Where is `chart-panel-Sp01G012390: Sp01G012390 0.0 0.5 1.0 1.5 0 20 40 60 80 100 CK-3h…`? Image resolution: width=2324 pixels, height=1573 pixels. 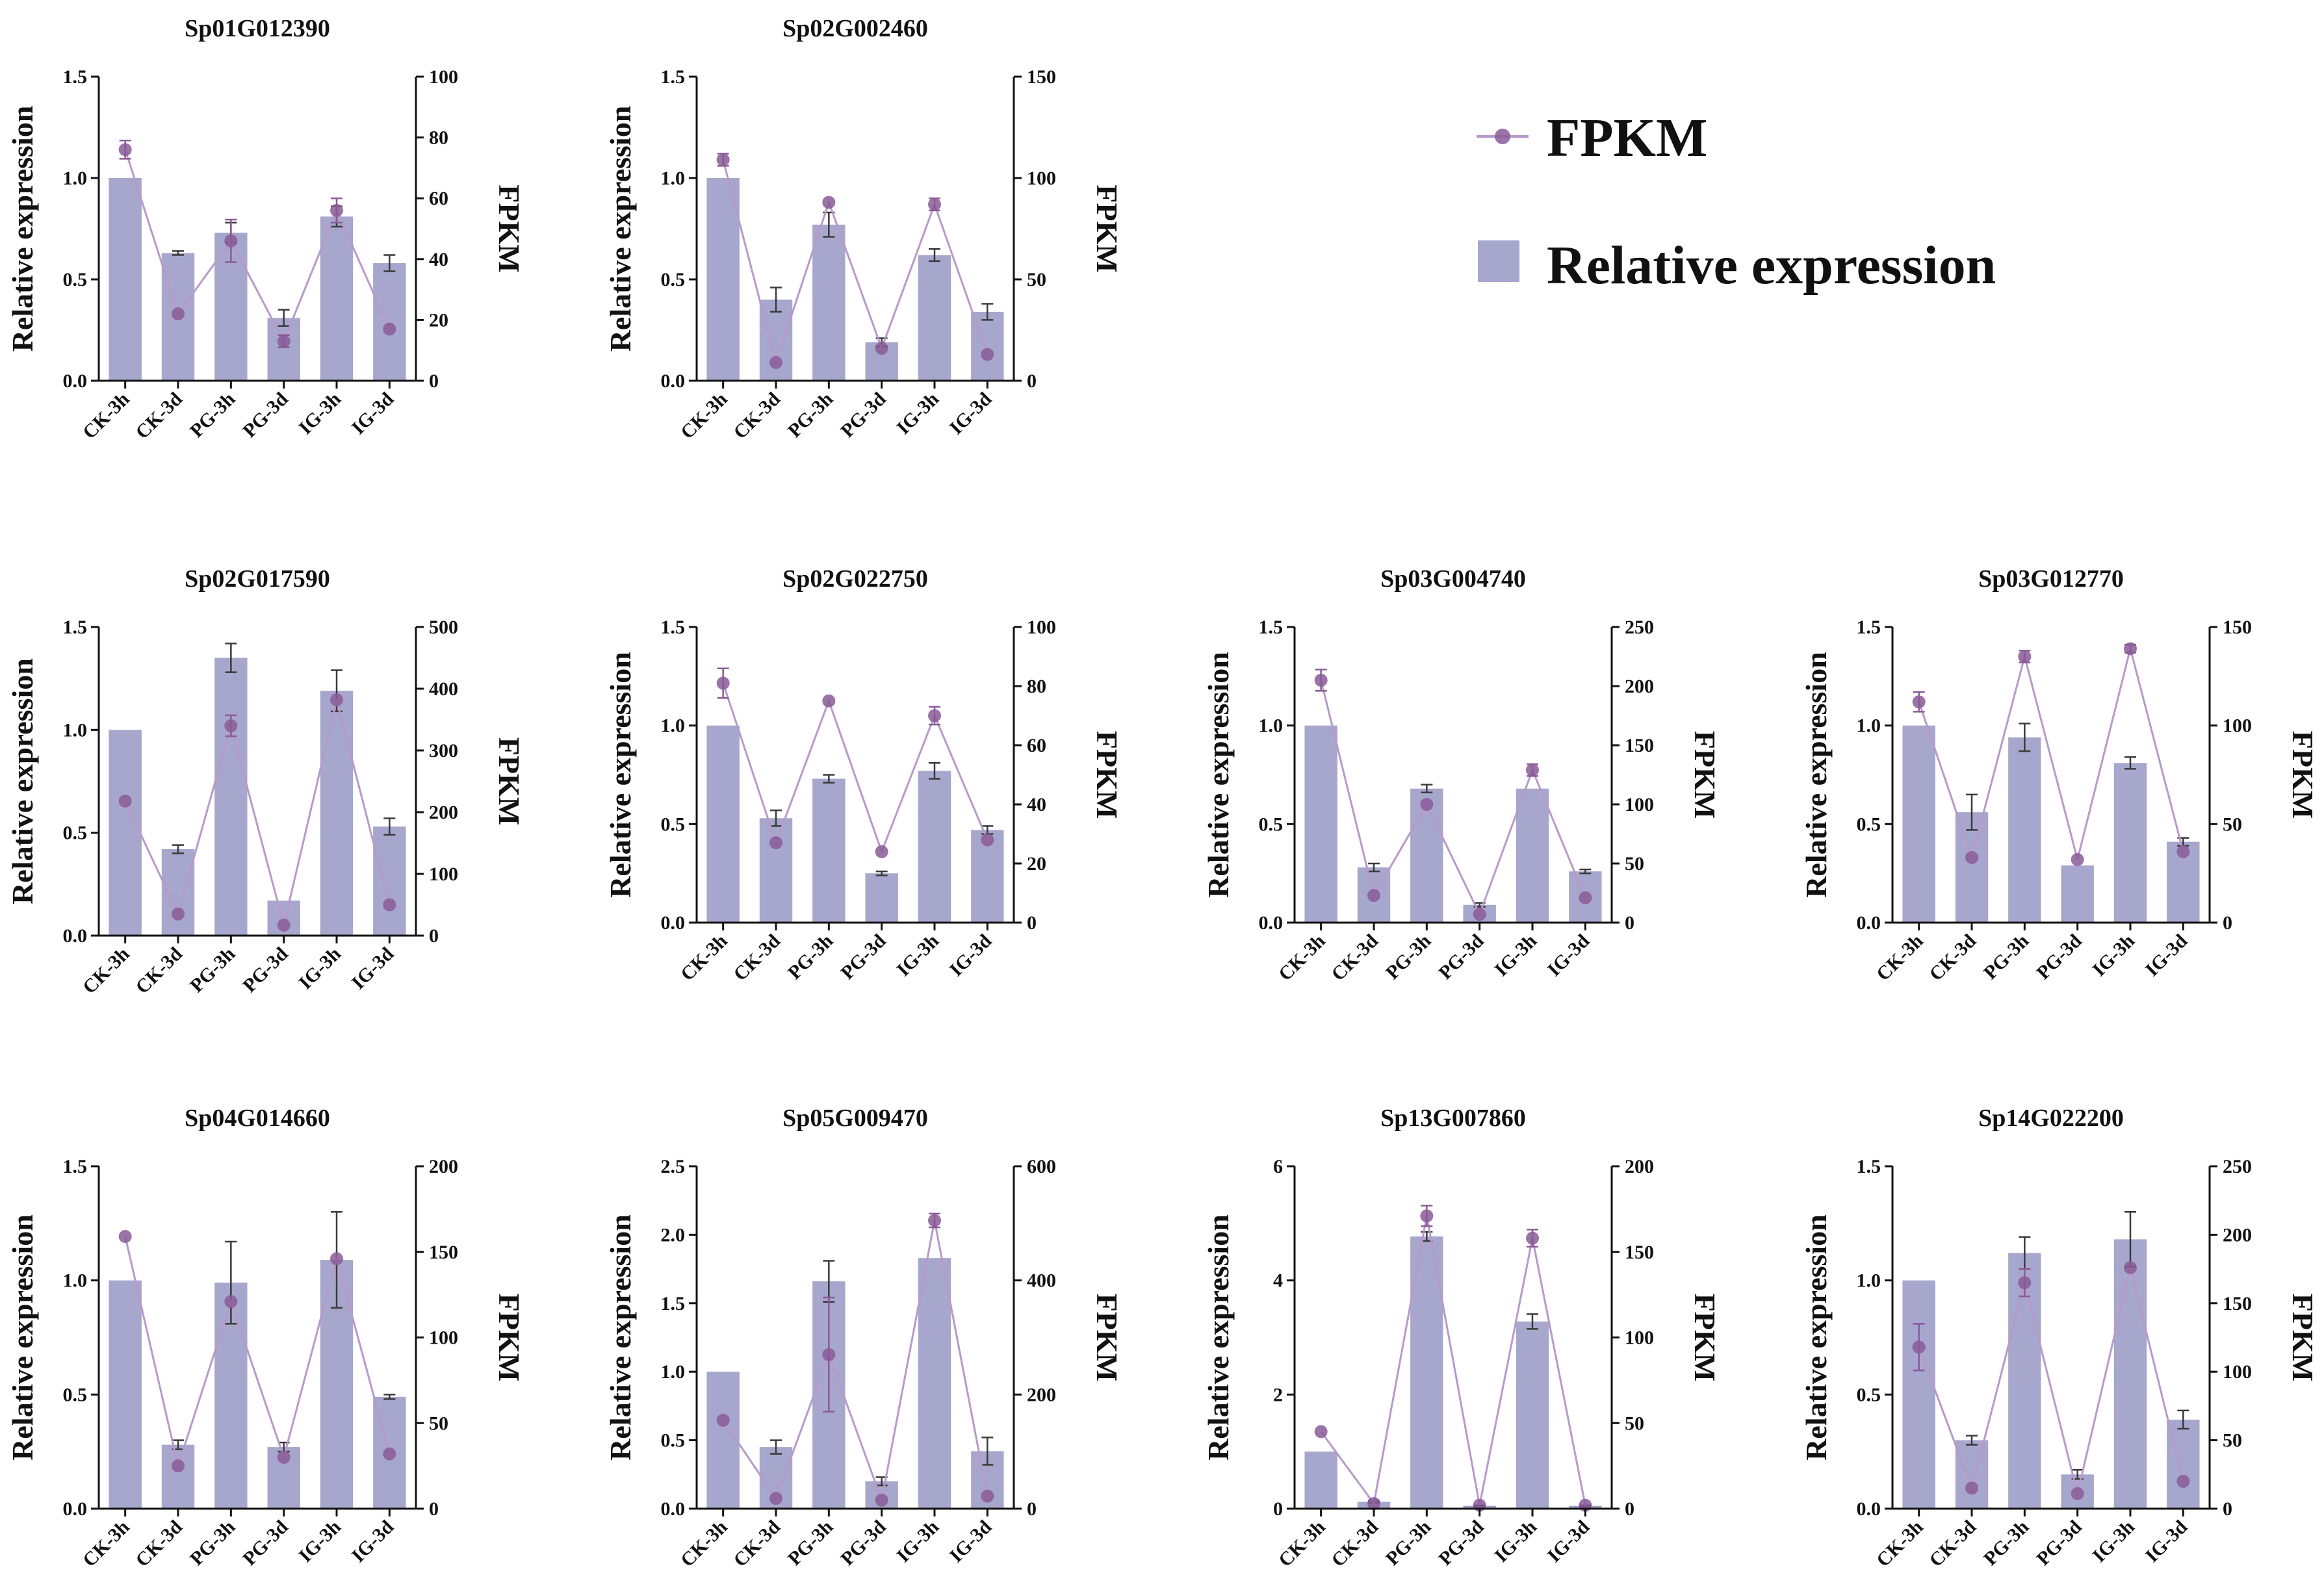
chart-panel-Sp01G012390: Sp01G012390 0.0 0.5 1.0 1.5 0 20 40 60 80 100 CK-3h… is located at coordinates (266, 229).